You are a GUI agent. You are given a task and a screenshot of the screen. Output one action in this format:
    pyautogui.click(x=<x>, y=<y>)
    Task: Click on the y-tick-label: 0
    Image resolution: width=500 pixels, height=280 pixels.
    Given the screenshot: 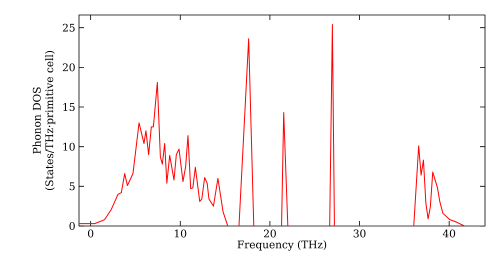 What is the action you would take?
    pyautogui.click(x=72, y=226)
    